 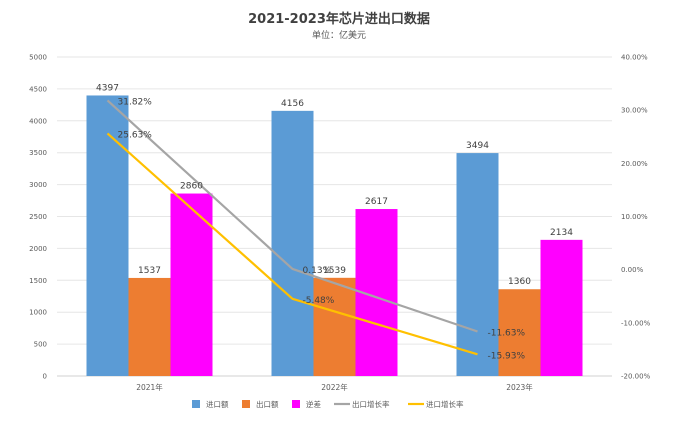 I want to click on bar-data-label: 1537, so click(x=149, y=271).